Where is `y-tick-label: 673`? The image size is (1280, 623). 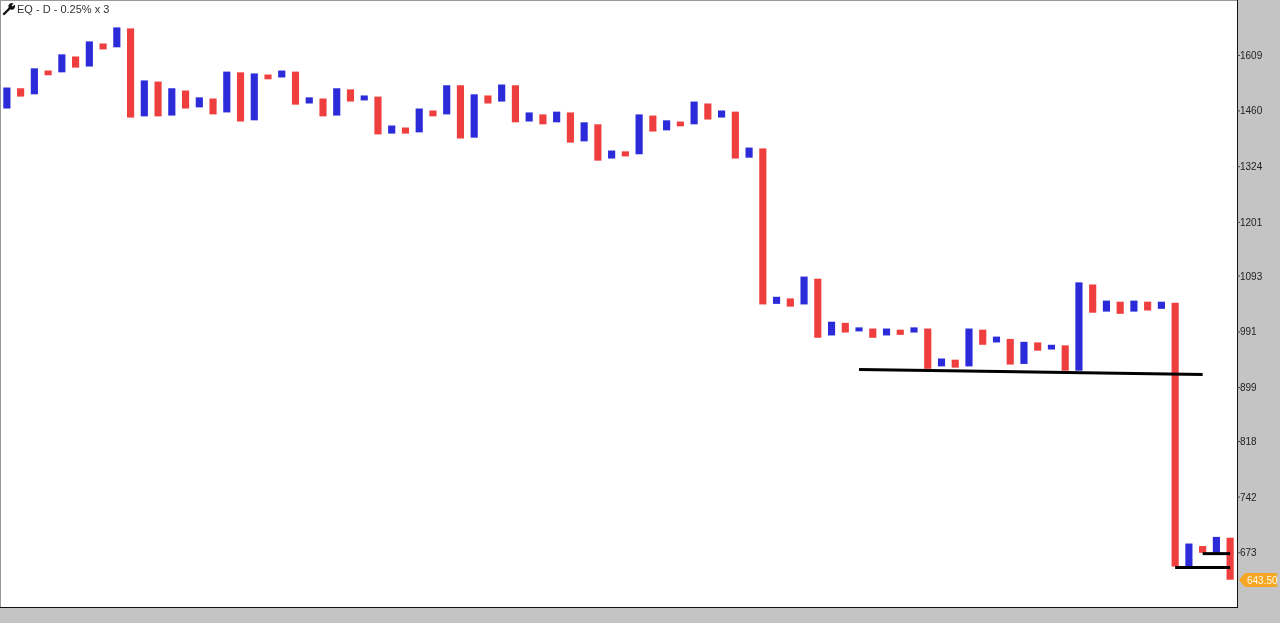 y-tick-label: 673 is located at coordinates (1249, 553).